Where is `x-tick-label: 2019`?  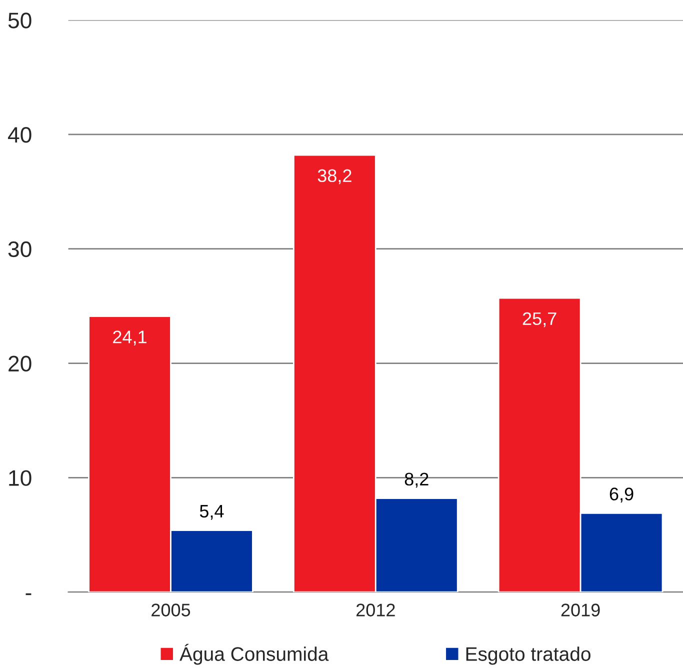
x-tick-label: 2019 is located at coordinates (580, 610).